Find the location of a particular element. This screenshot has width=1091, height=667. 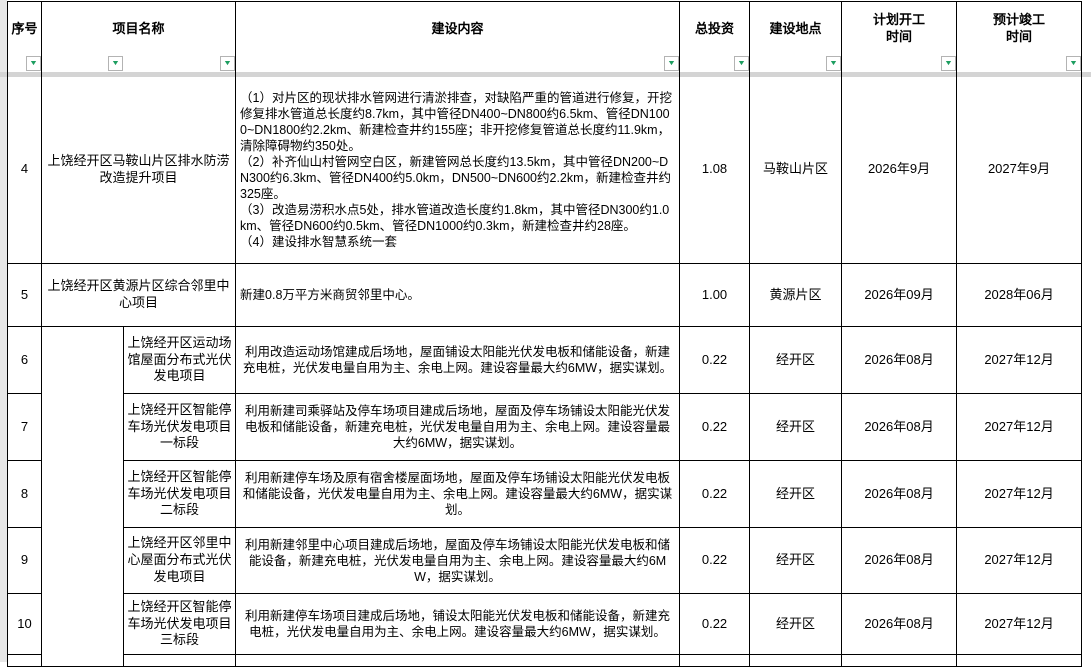

header-investment-label: 总投资 is located at coordinates (715, 28).